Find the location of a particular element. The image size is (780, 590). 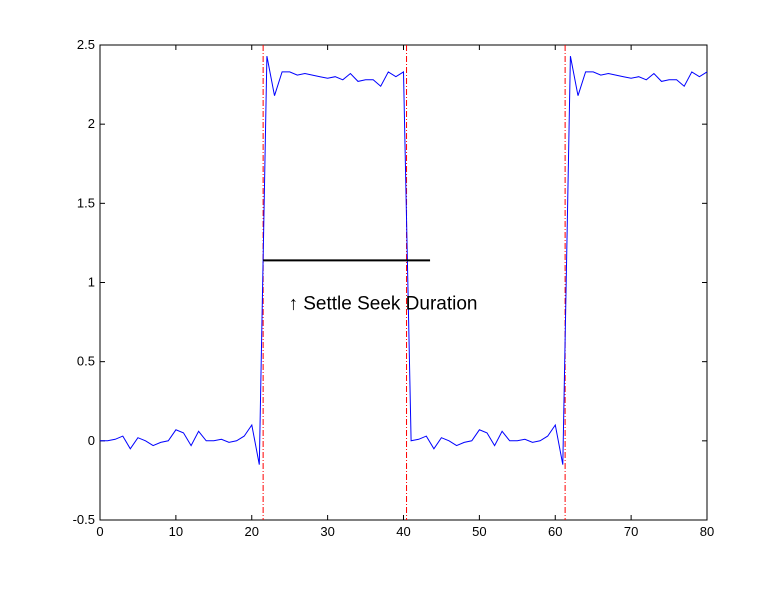

x-tick-label: 10 is located at coordinates (176, 531).